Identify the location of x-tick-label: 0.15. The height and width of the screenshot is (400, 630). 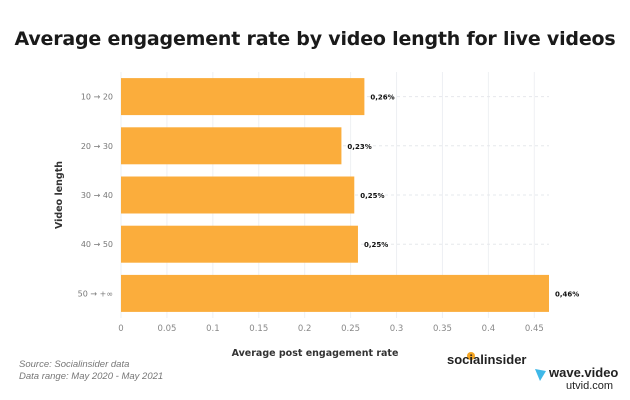
(258, 329).